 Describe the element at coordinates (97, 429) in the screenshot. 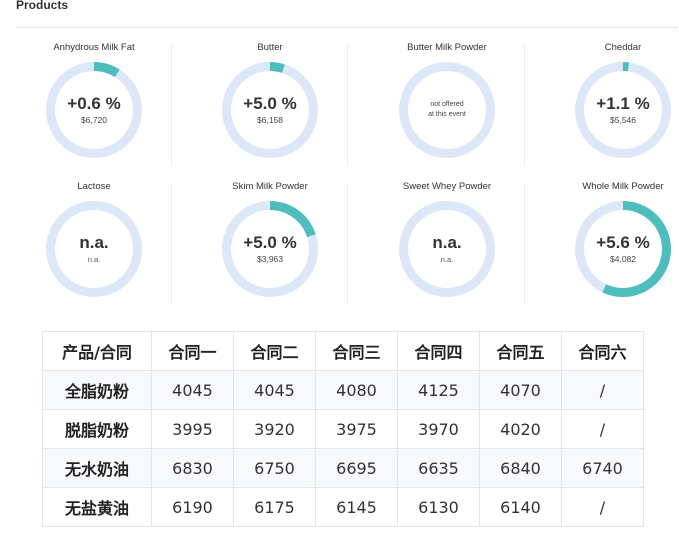

I see `row-header: 脱脂奶粉` at that location.